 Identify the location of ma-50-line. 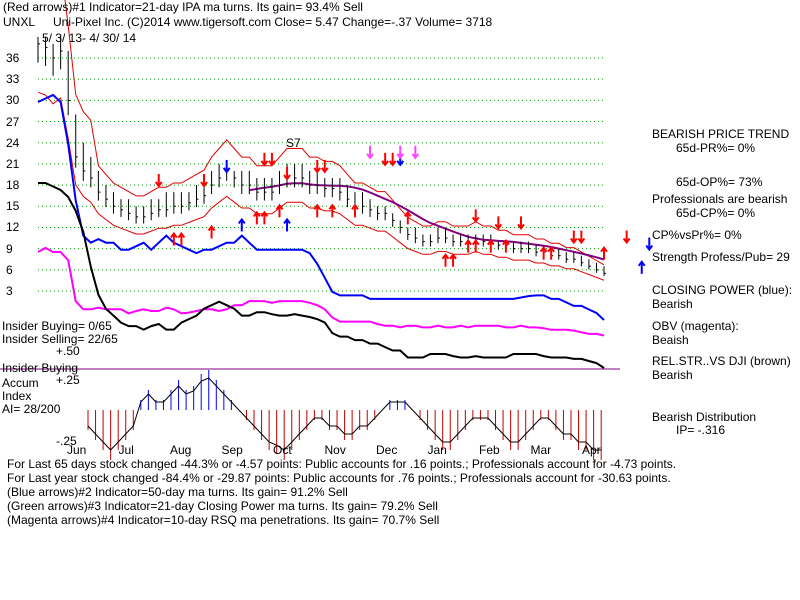
(427, 221).